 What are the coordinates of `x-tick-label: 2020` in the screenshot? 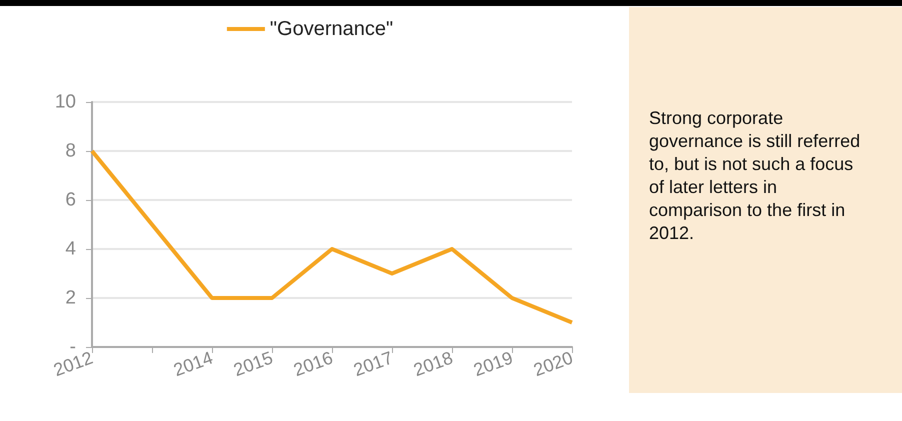 It's located at (553, 364).